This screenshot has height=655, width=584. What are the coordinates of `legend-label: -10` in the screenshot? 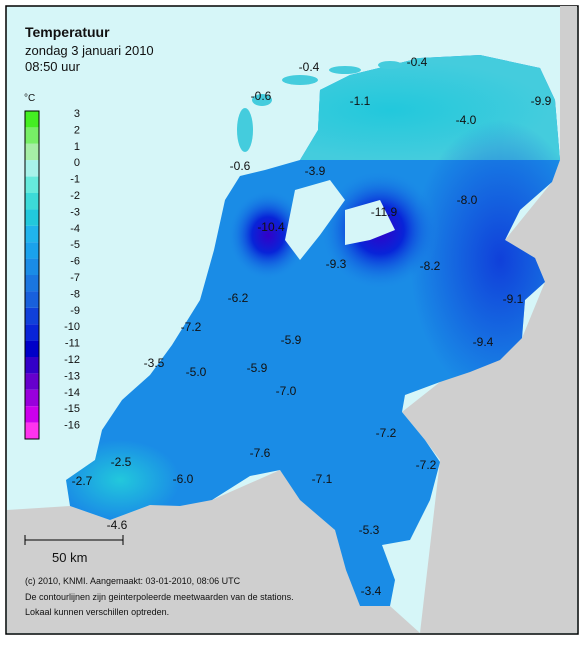 It's located at (72, 327).